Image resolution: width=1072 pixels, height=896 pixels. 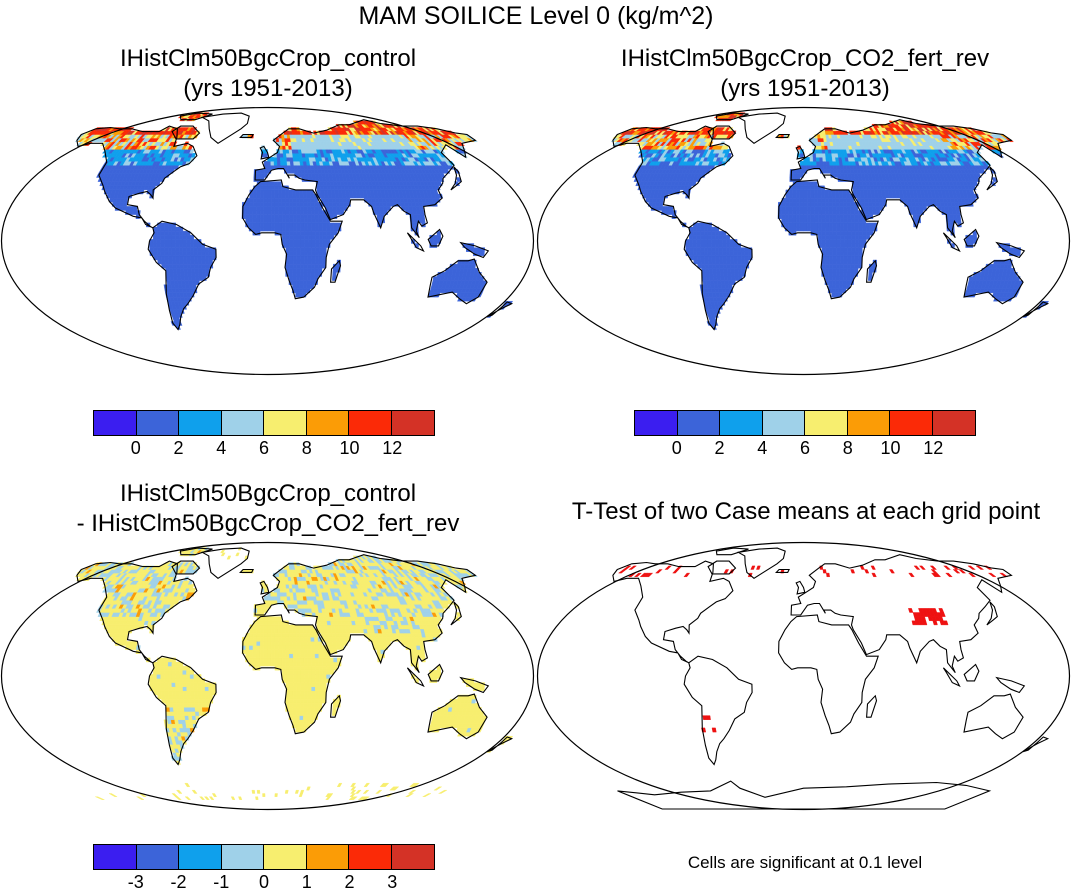 What do you see at coordinates (474, 250) in the screenshot?
I see `coastline-newguinea` at bounding box center [474, 250].